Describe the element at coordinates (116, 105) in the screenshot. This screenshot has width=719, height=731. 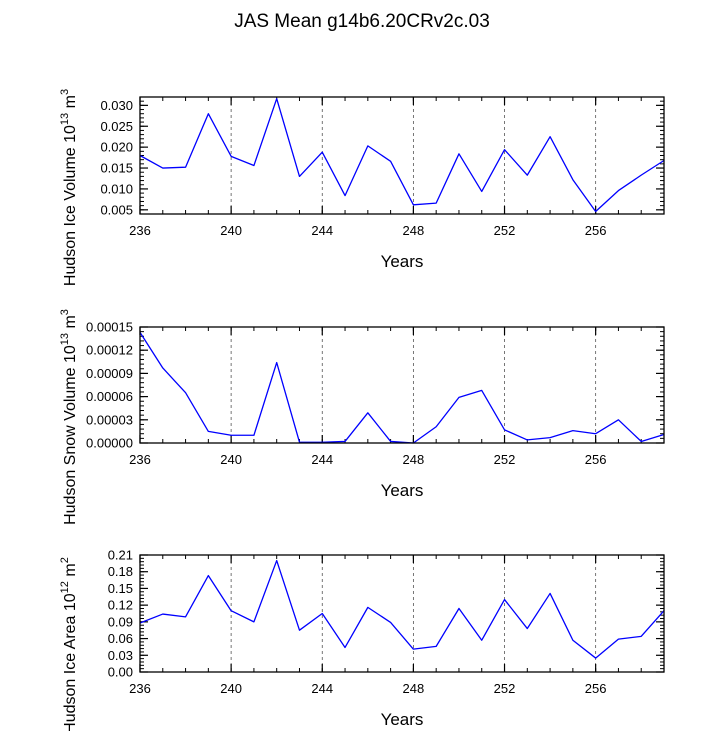
I see `y-tick-label: 0.030` at that location.